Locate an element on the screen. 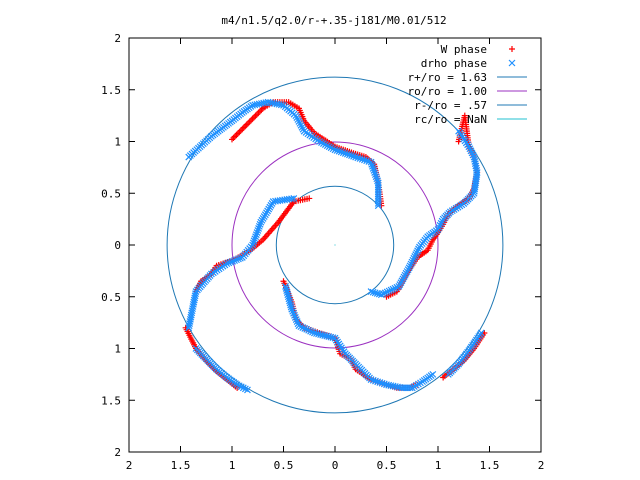 The width and height of the screenshot is (640, 480). y-tick-label: 0.5 is located at coordinates (111, 297).